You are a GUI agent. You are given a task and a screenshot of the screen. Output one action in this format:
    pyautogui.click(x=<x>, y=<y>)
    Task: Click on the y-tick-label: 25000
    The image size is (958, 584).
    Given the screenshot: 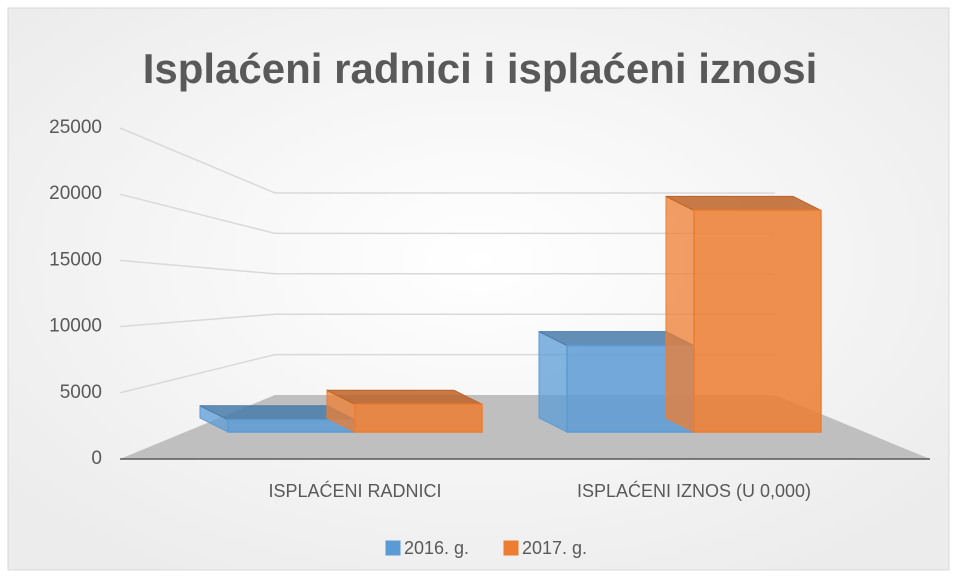 What is the action you would take?
    pyautogui.click(x=75, y=127)
    